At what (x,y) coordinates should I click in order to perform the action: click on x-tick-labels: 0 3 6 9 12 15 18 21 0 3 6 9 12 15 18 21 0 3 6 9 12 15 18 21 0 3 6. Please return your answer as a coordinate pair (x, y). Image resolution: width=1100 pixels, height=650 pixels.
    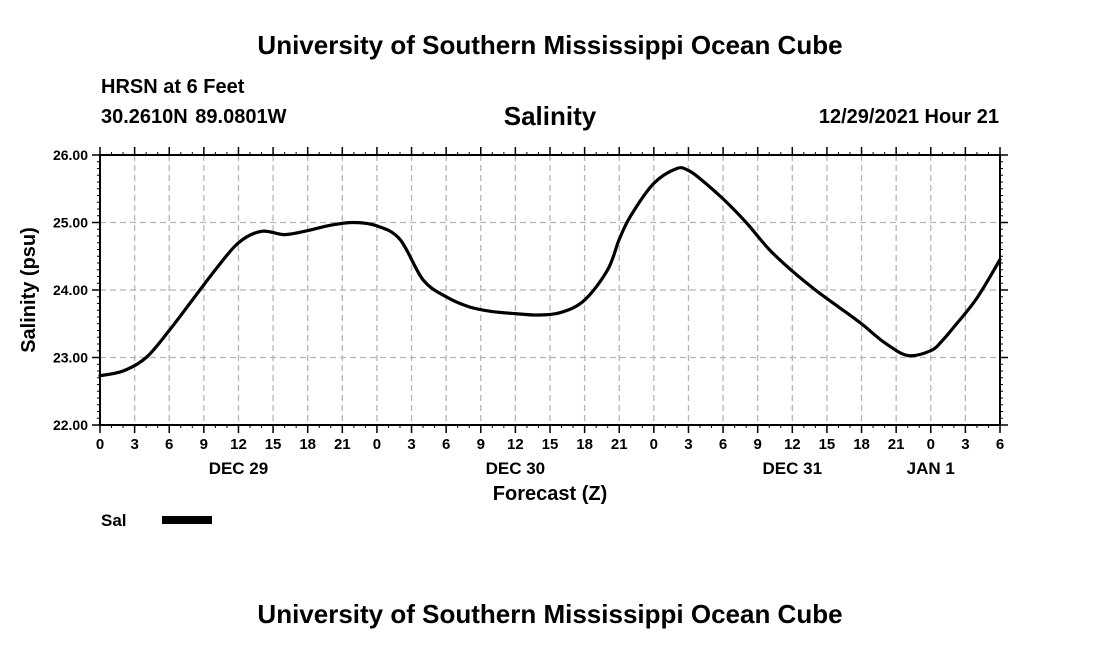
    Looking at the image, I should click on (550, 444).